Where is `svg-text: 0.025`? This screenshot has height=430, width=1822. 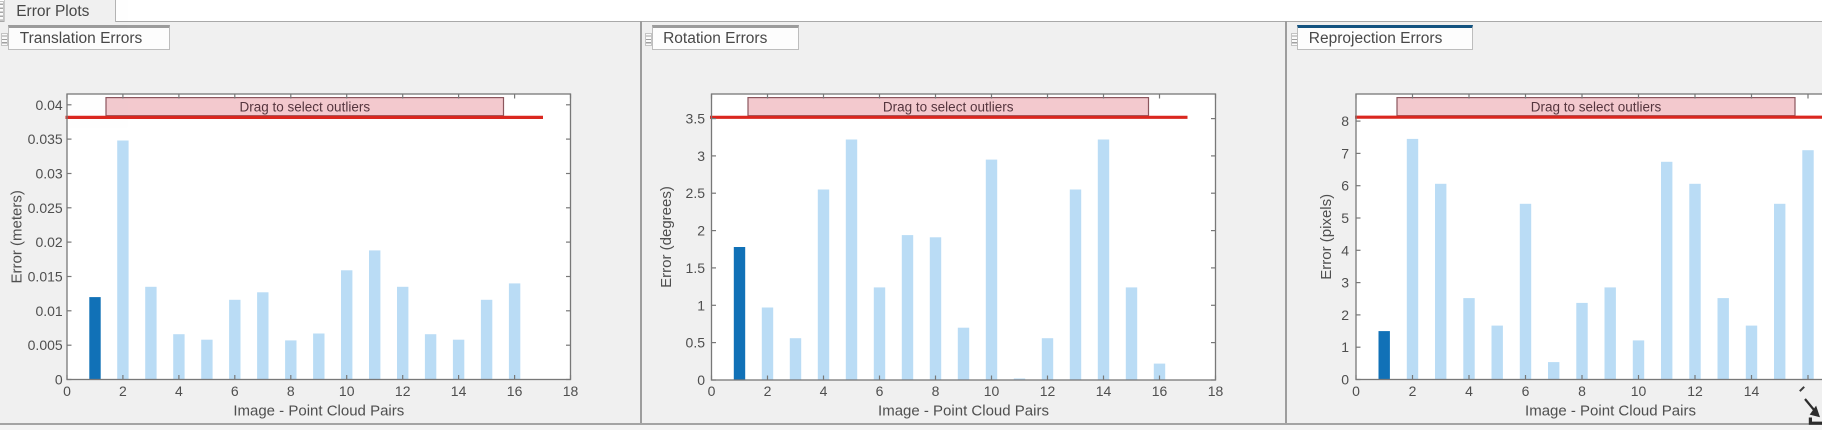
svg-text: 0.025 is located at coordinates (45, 208).